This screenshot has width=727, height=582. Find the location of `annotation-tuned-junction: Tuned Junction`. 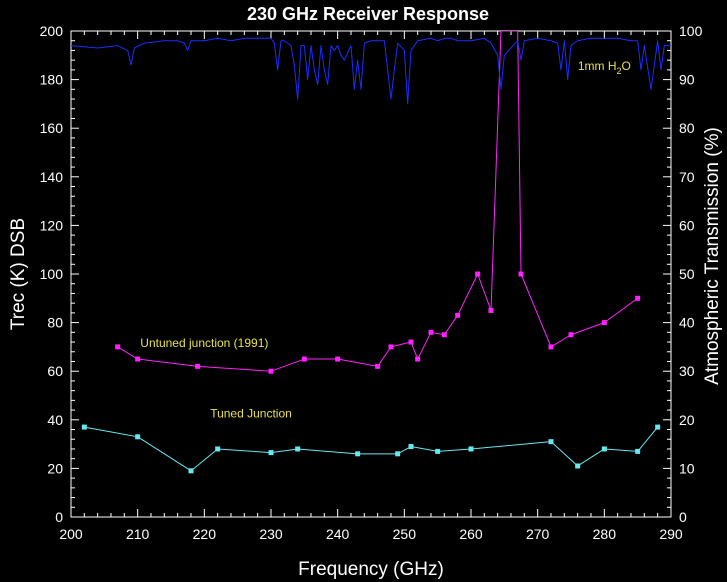

annotation-tuned-junction: Tuned Junction is located at coordinates (251, 413).